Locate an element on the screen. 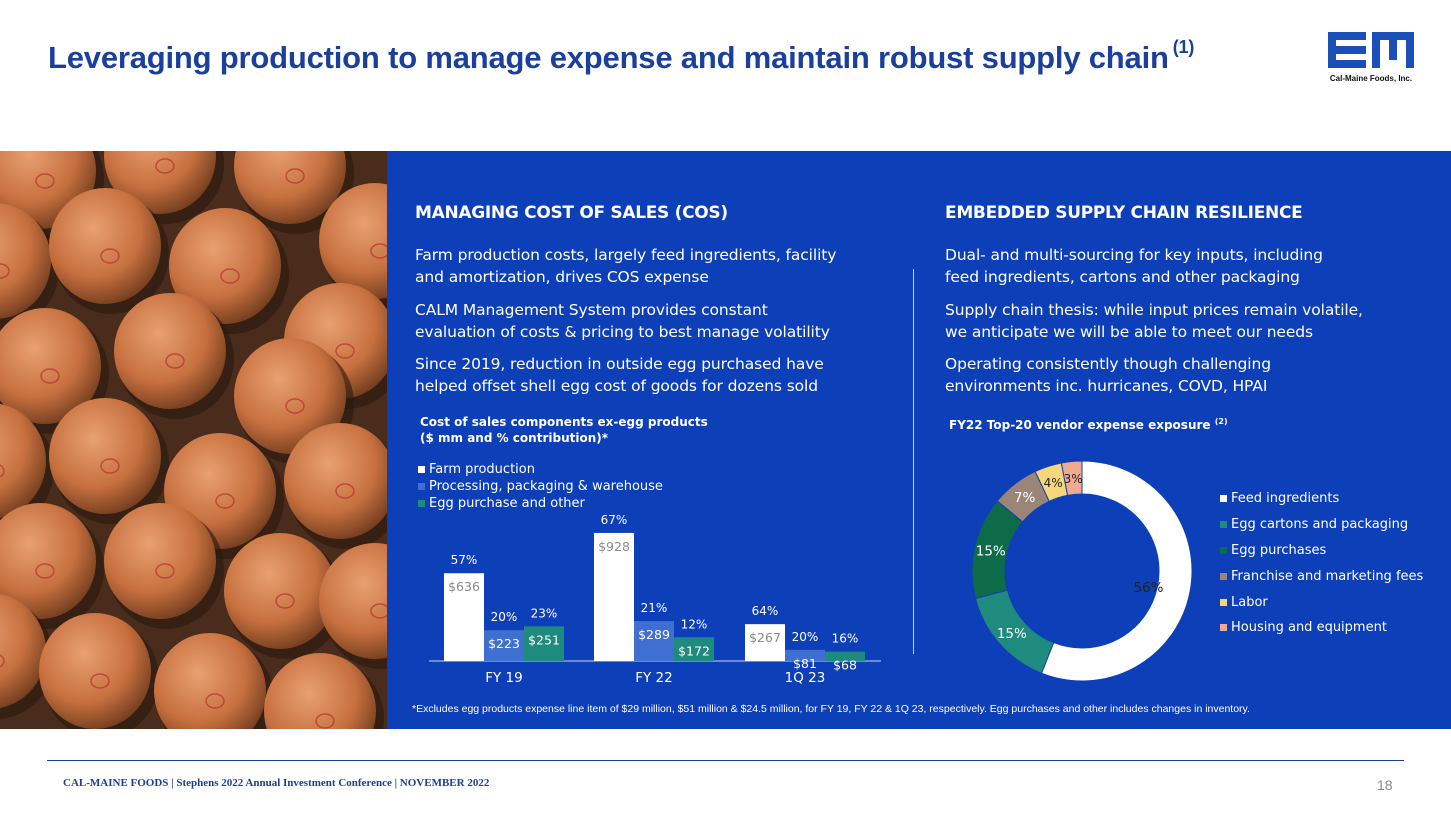  pie-chart-title-text: FY22 Top-20 vendor expense exposure is located at coordinates (1080, 425).